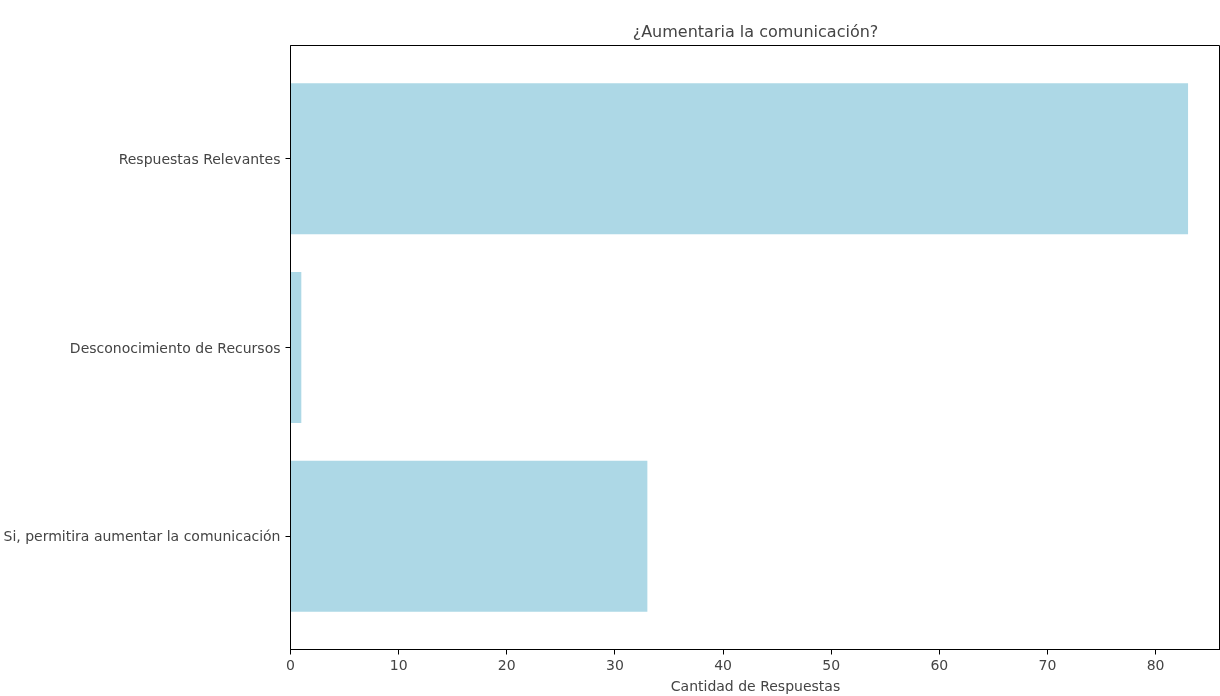 This screenshot has width=1220, height=696. Describe the element at coordinates (831, 664) in the screenshot. I see `x-tick-label: 50` at that location.